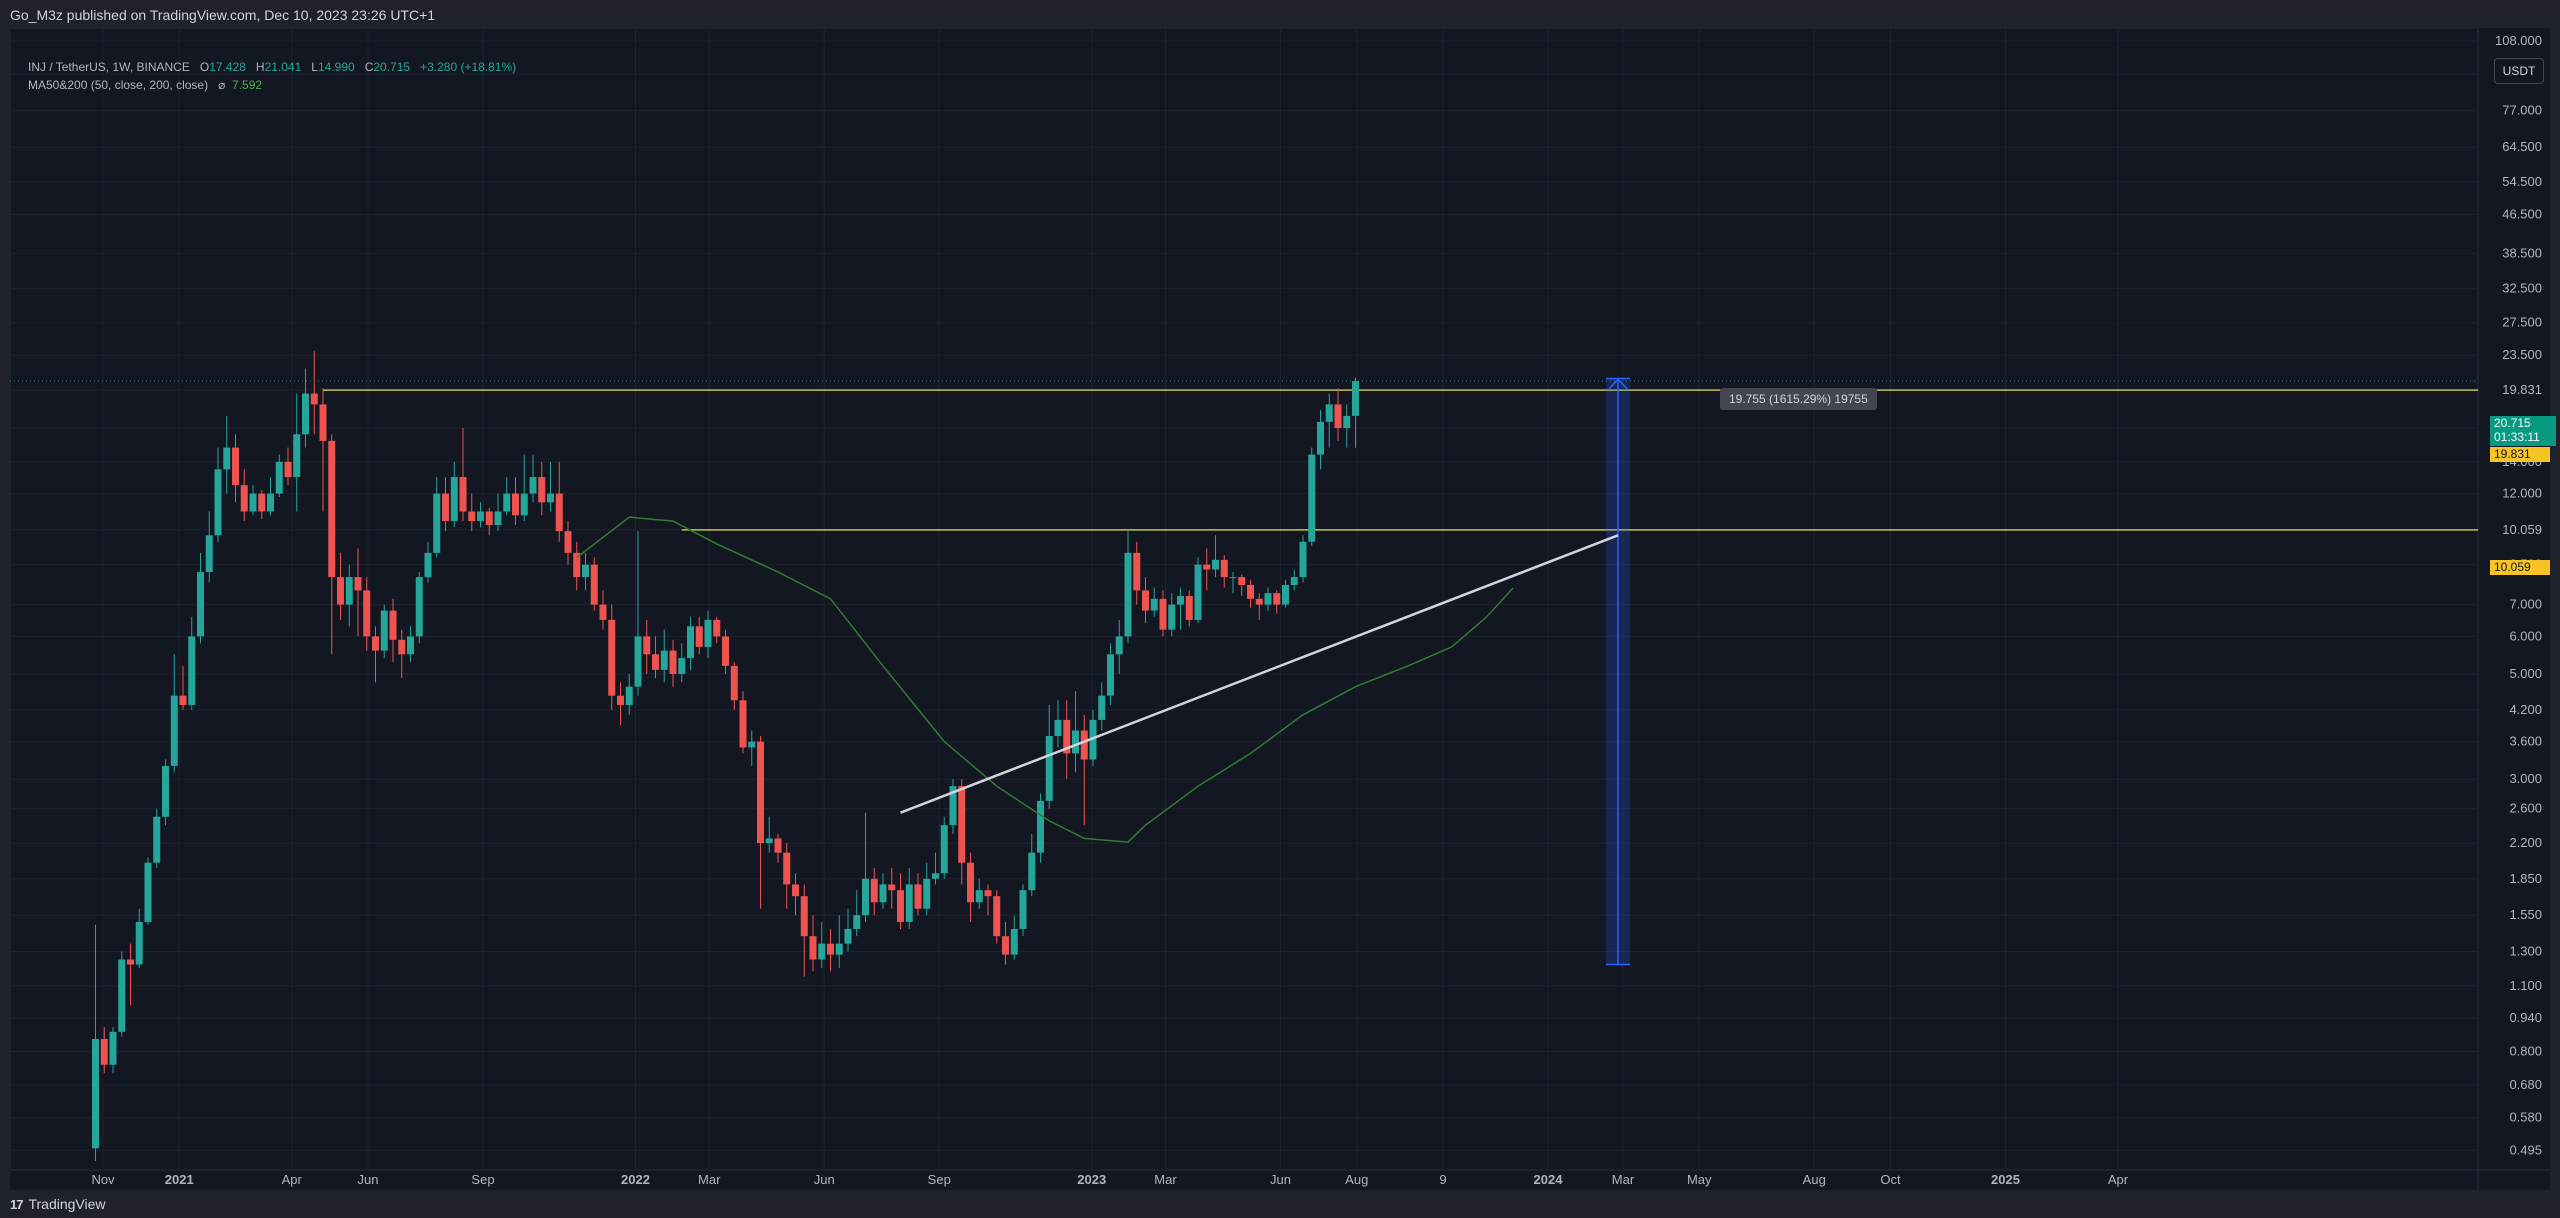 This screenshot has width=2560, height=1218. What do you see at coordinates (2522, 389) in the screenshot?
I see `price-tick-label: 19.831` at bounding box center [2522, 389].